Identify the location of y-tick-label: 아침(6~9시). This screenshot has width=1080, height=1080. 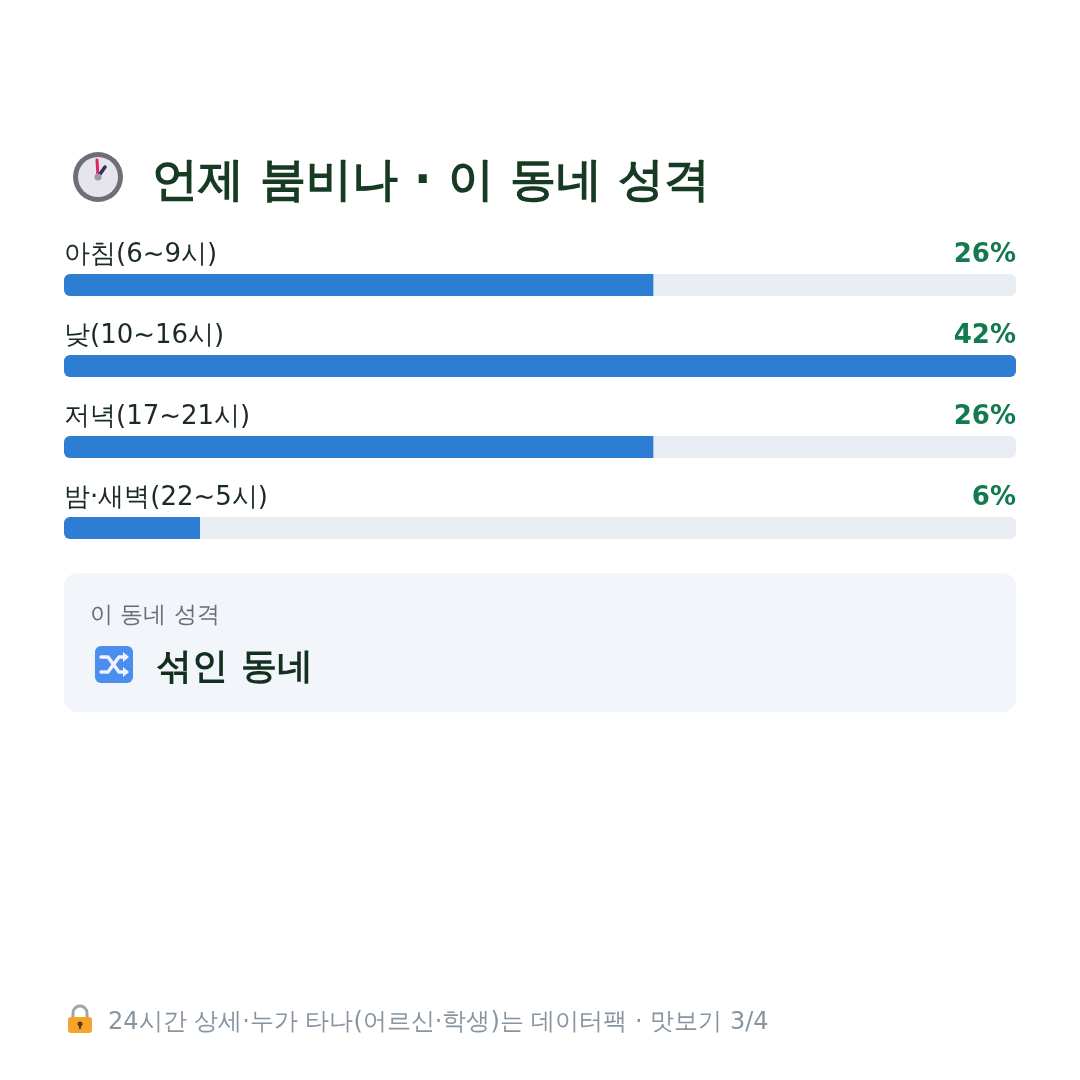
(141, 253).